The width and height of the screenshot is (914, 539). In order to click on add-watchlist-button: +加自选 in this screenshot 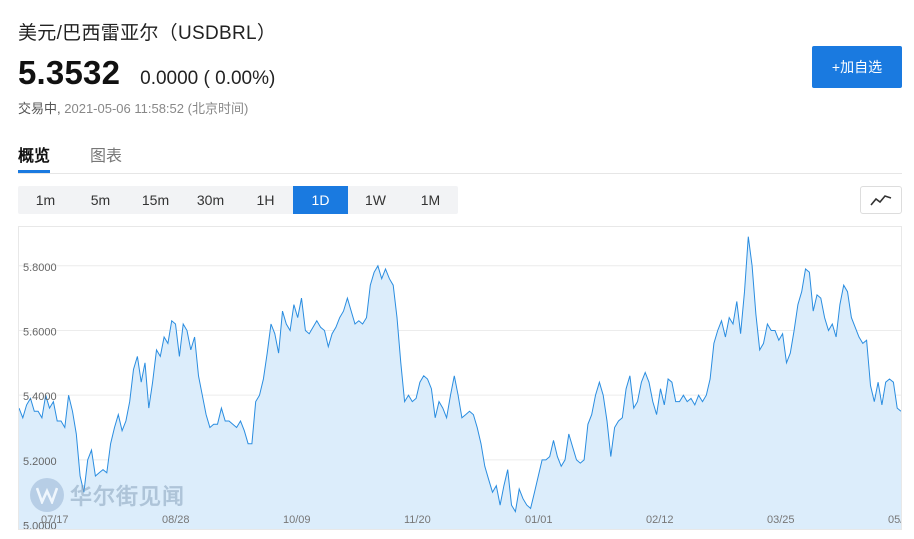, I will do `click(857, 67)`.